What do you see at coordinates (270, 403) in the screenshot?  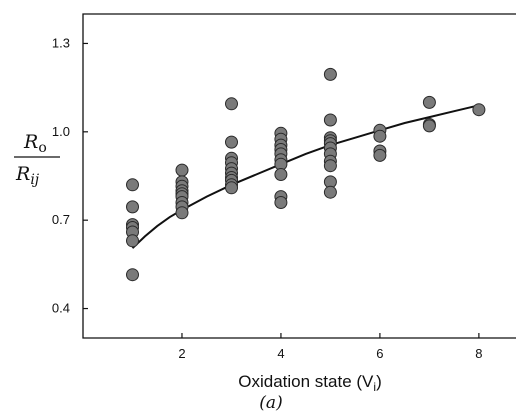 I see `panel-label: (a)` at bounding box center [270, 403].